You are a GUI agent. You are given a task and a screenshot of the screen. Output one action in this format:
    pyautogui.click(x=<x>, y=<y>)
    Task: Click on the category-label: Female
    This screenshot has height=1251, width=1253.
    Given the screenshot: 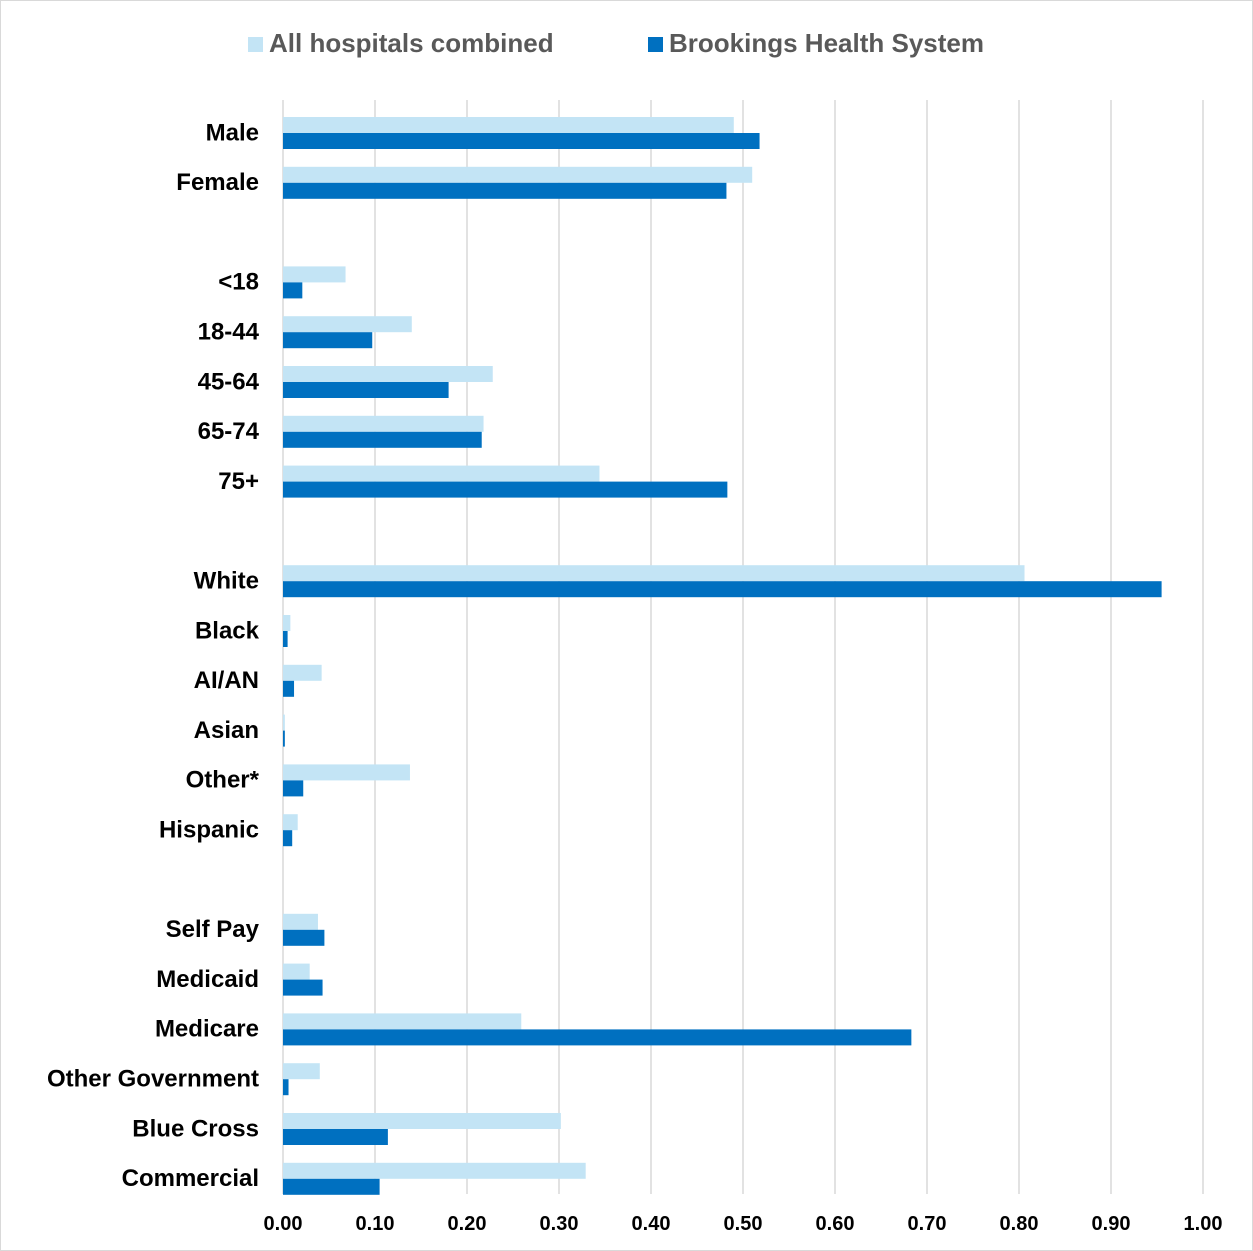 What is the action you would take?
    pyautogui.click(x=217, y=182)
    